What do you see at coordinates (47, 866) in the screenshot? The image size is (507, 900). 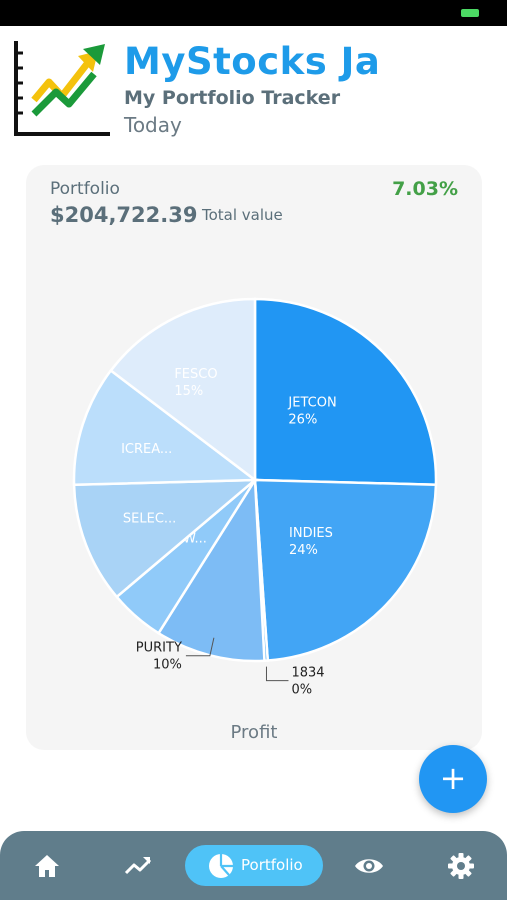 I see `home-icon` at bounding box center [47, 866].